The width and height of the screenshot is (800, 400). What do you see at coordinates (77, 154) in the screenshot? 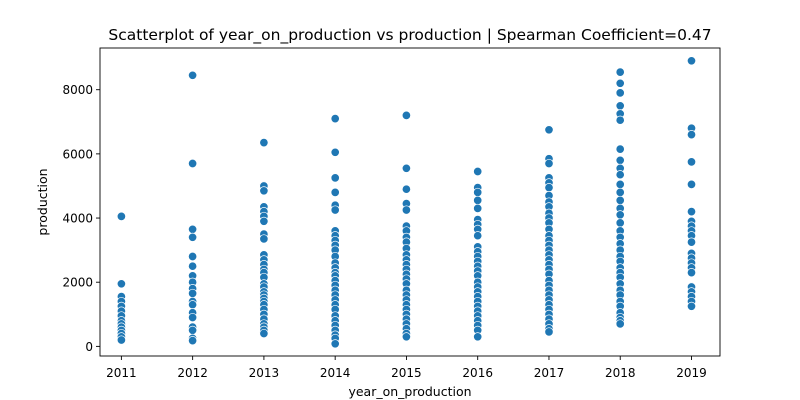
I see `y-tick-label: 6000` at bounding box center [77, 154].